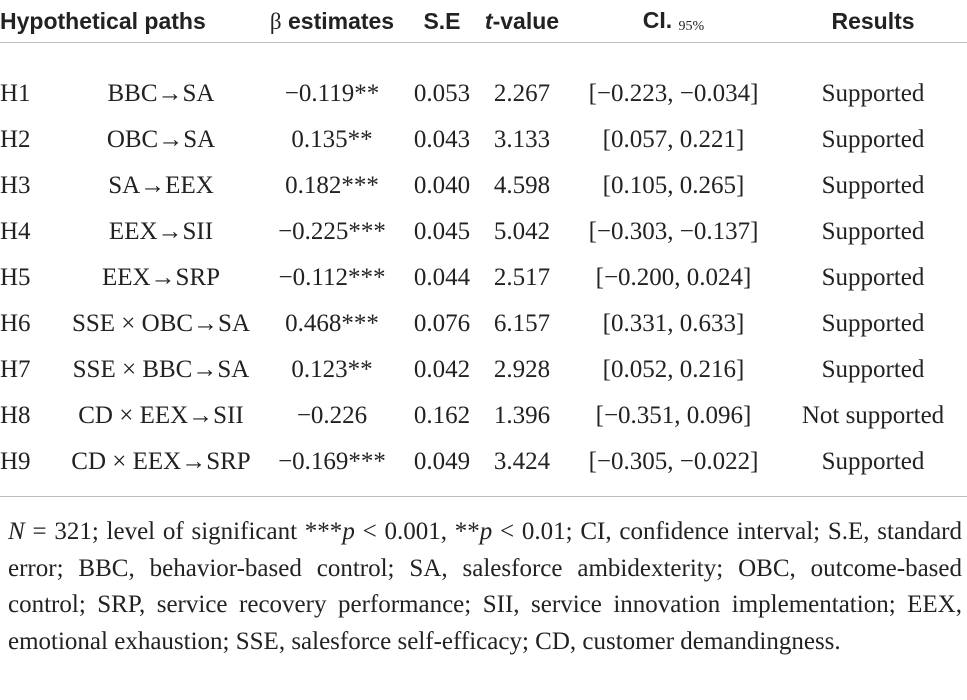 This screenshot has width=967, height=700. What do you see at coordinates (442, 139) in the screenshot?
I see `standard-error: 0.043` at bounding box center [442, 139].